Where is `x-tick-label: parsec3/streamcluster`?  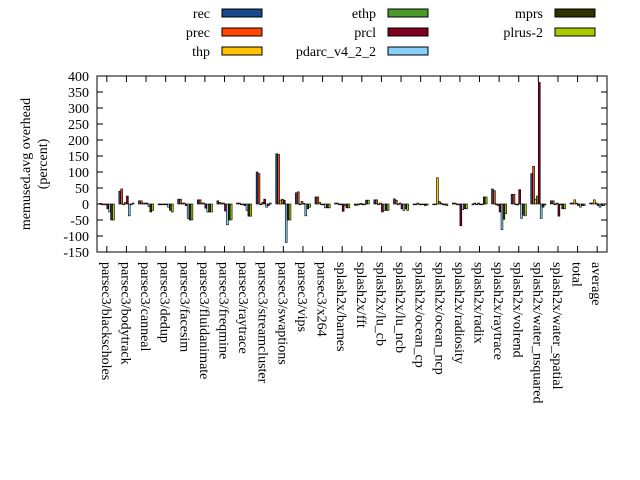 x-tick-label: parsec3/streamcluster is located at coordinates (262, 323).